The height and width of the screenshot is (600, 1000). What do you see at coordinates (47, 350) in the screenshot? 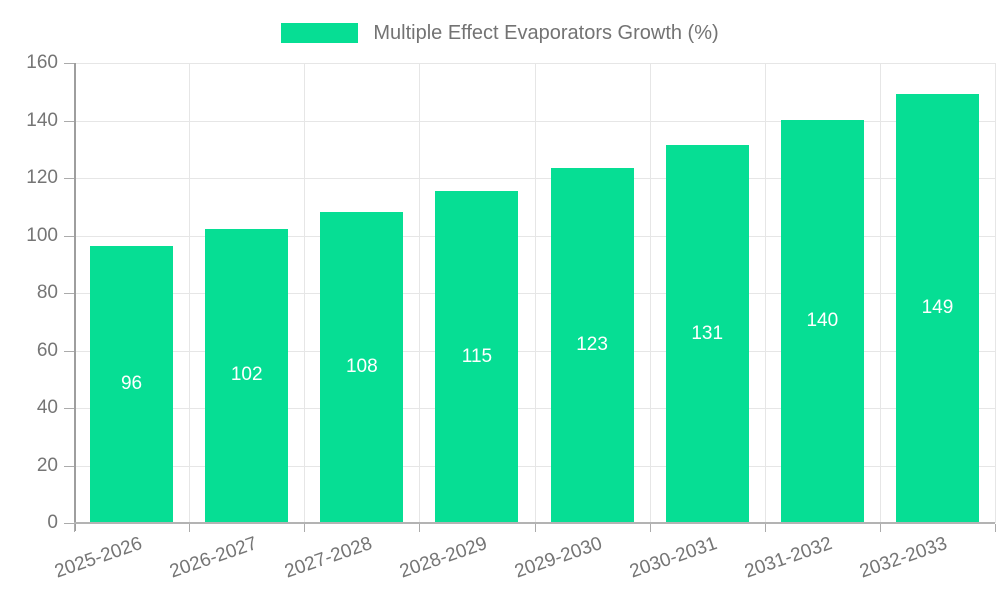
I see `y-tick-label: 60` at bounding box center [47, 350].